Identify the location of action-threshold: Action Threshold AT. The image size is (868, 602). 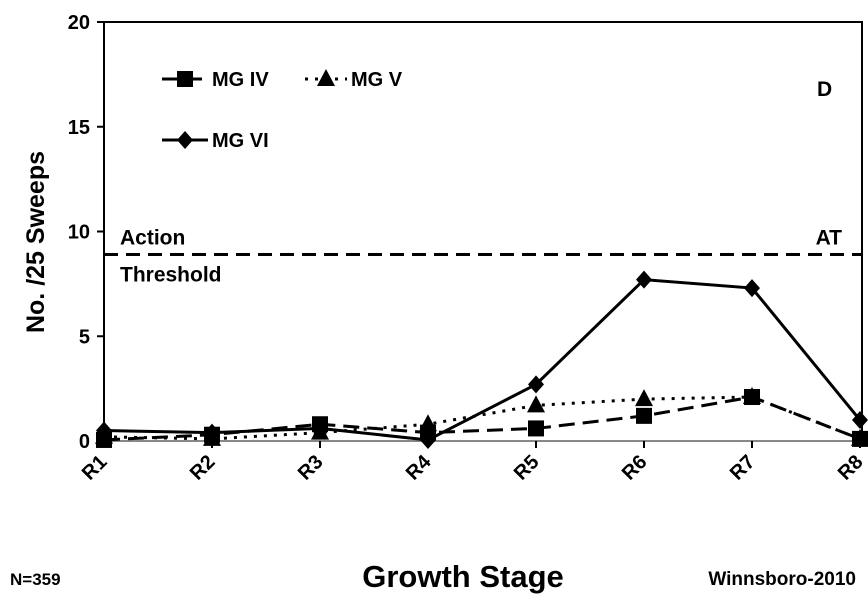
(483, 257).